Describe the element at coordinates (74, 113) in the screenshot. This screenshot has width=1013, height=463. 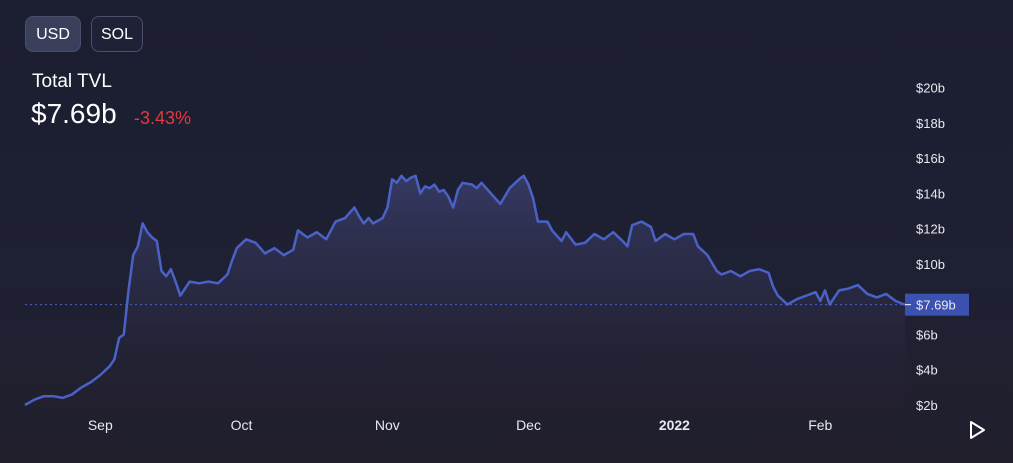
I see `tvl-value: $7.69b` at that location.